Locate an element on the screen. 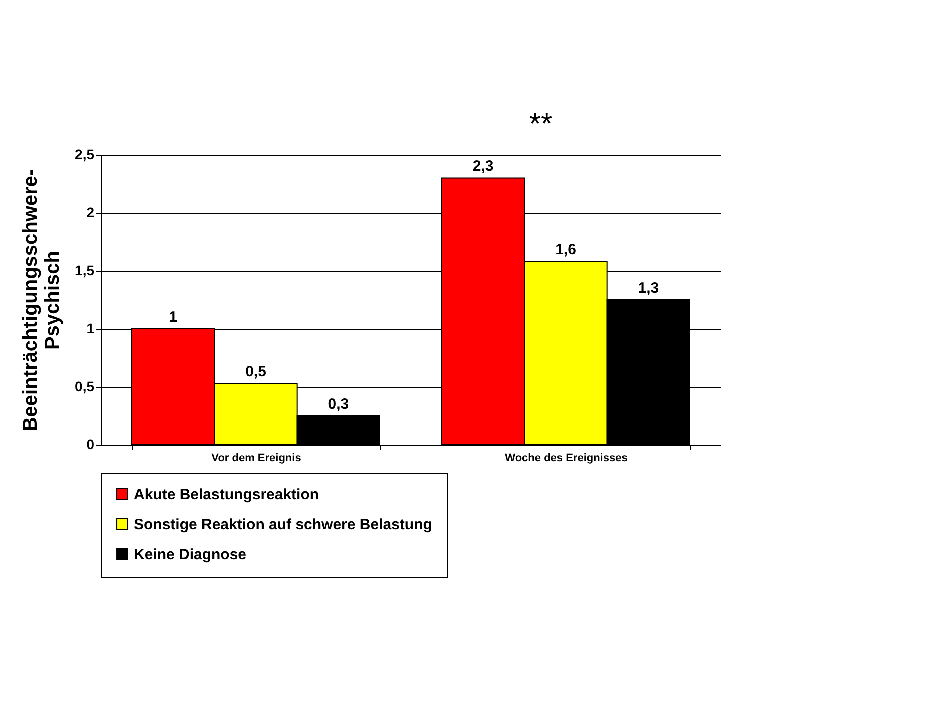 The image size is (934, 709). data-label: 0,3 is located at coordinates (339, 404).